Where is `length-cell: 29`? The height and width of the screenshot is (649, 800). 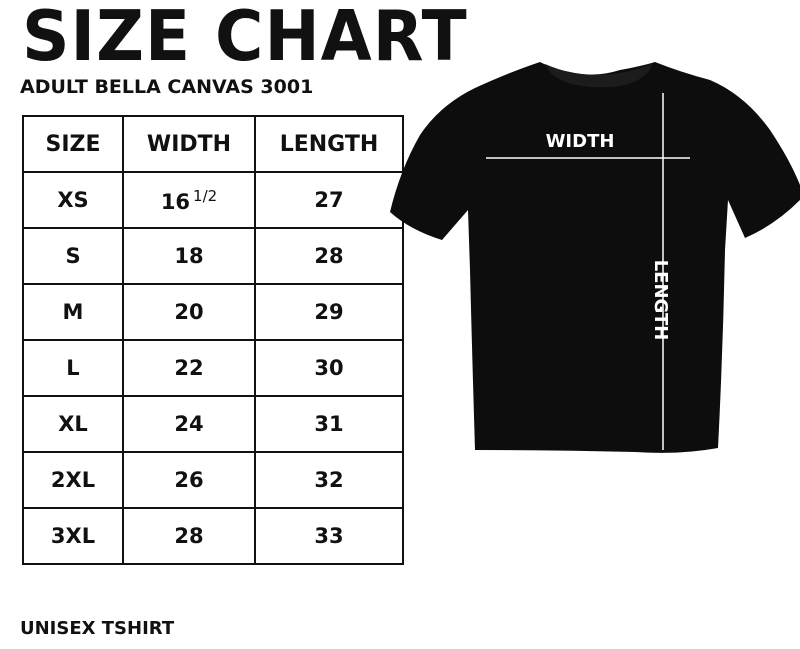 length-cell: 29 is located at coordinates (329, 312).